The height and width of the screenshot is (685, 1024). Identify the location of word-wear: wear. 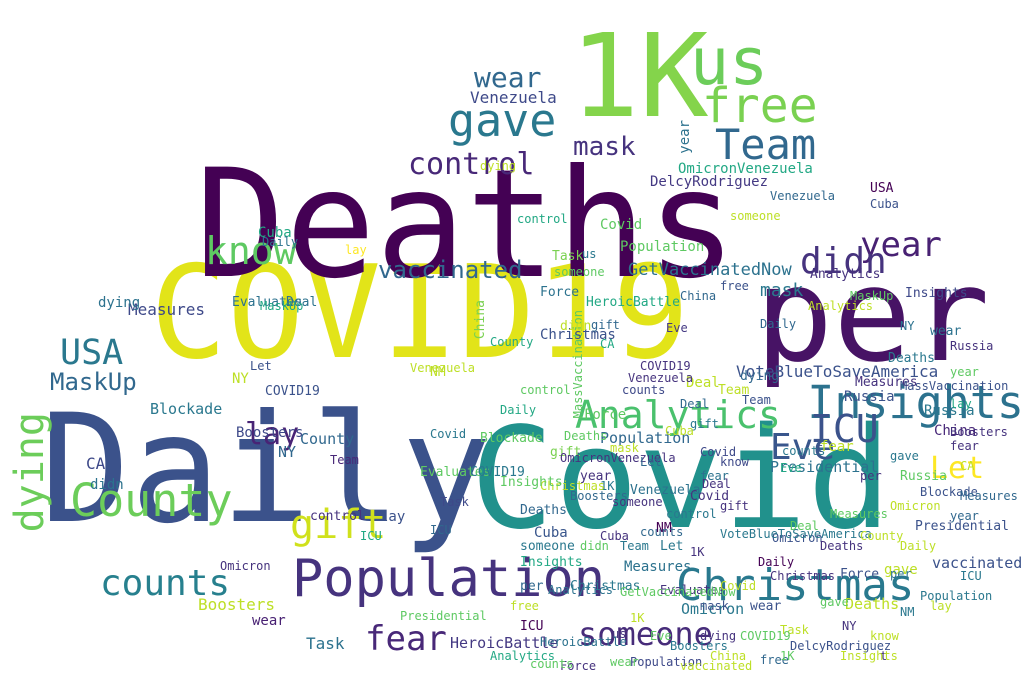
(269, 621).